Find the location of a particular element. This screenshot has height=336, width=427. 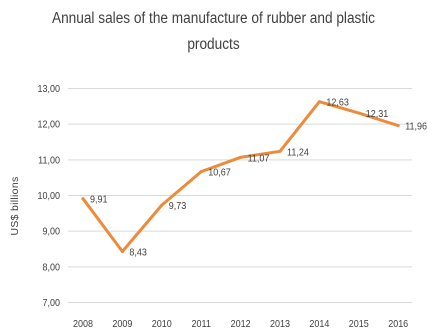

y-tick-label: 8,00 is located at coordinates (51, 268).